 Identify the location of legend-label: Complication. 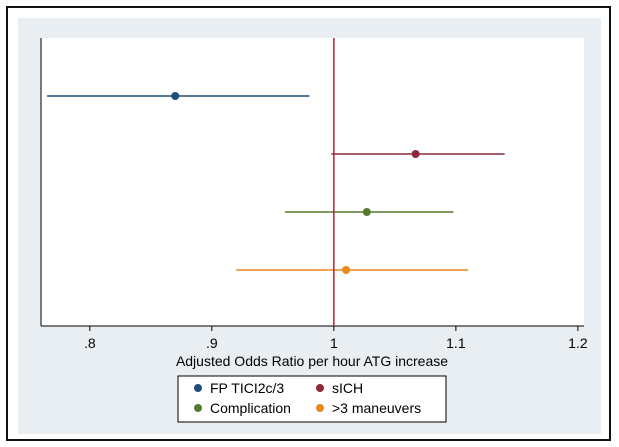
(250, 408).